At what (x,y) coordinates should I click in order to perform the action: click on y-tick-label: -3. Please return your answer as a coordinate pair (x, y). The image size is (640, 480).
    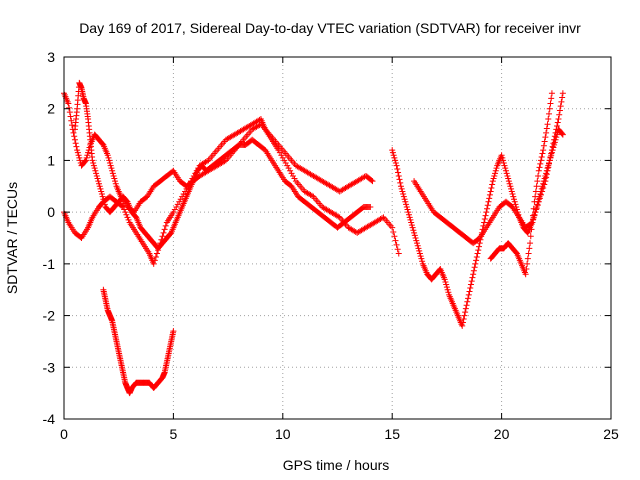
    Looking at the image, I should click on (49, 367).